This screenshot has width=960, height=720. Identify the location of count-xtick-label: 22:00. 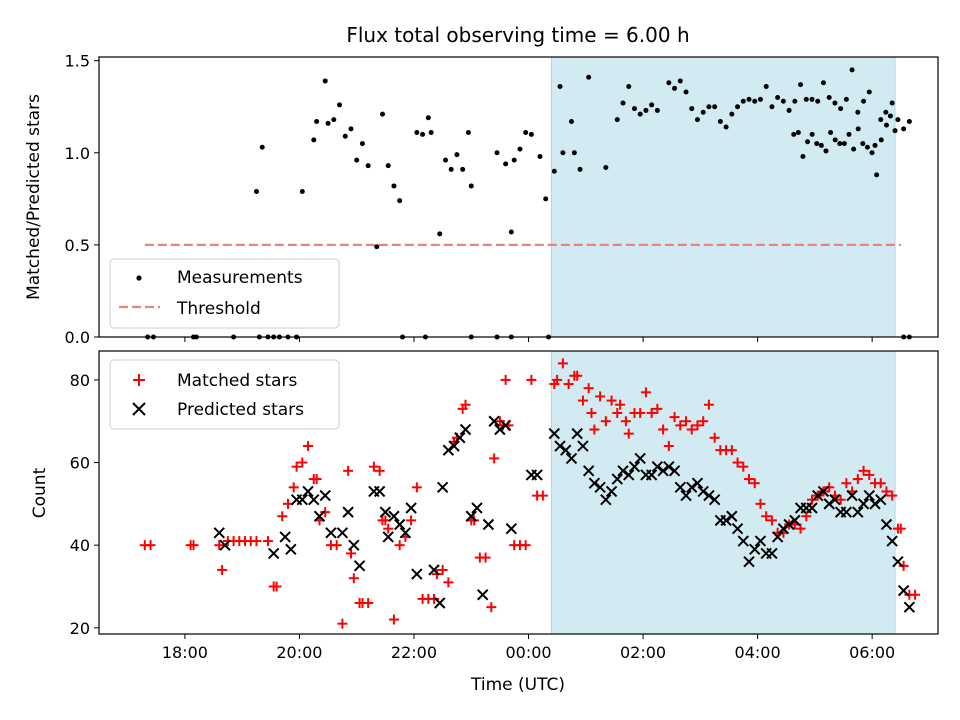
(414, 652).